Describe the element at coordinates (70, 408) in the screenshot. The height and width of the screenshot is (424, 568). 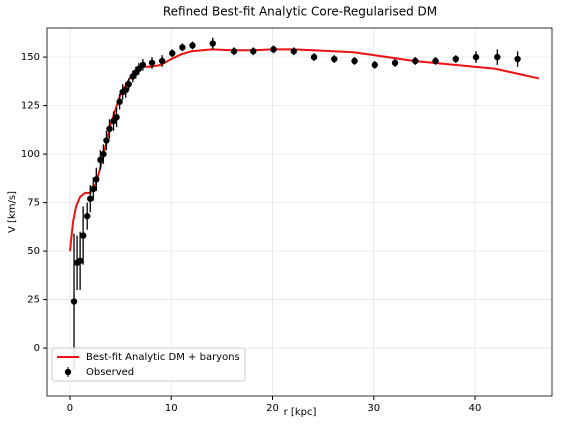
I see `x-tick-label: 0` at that location.